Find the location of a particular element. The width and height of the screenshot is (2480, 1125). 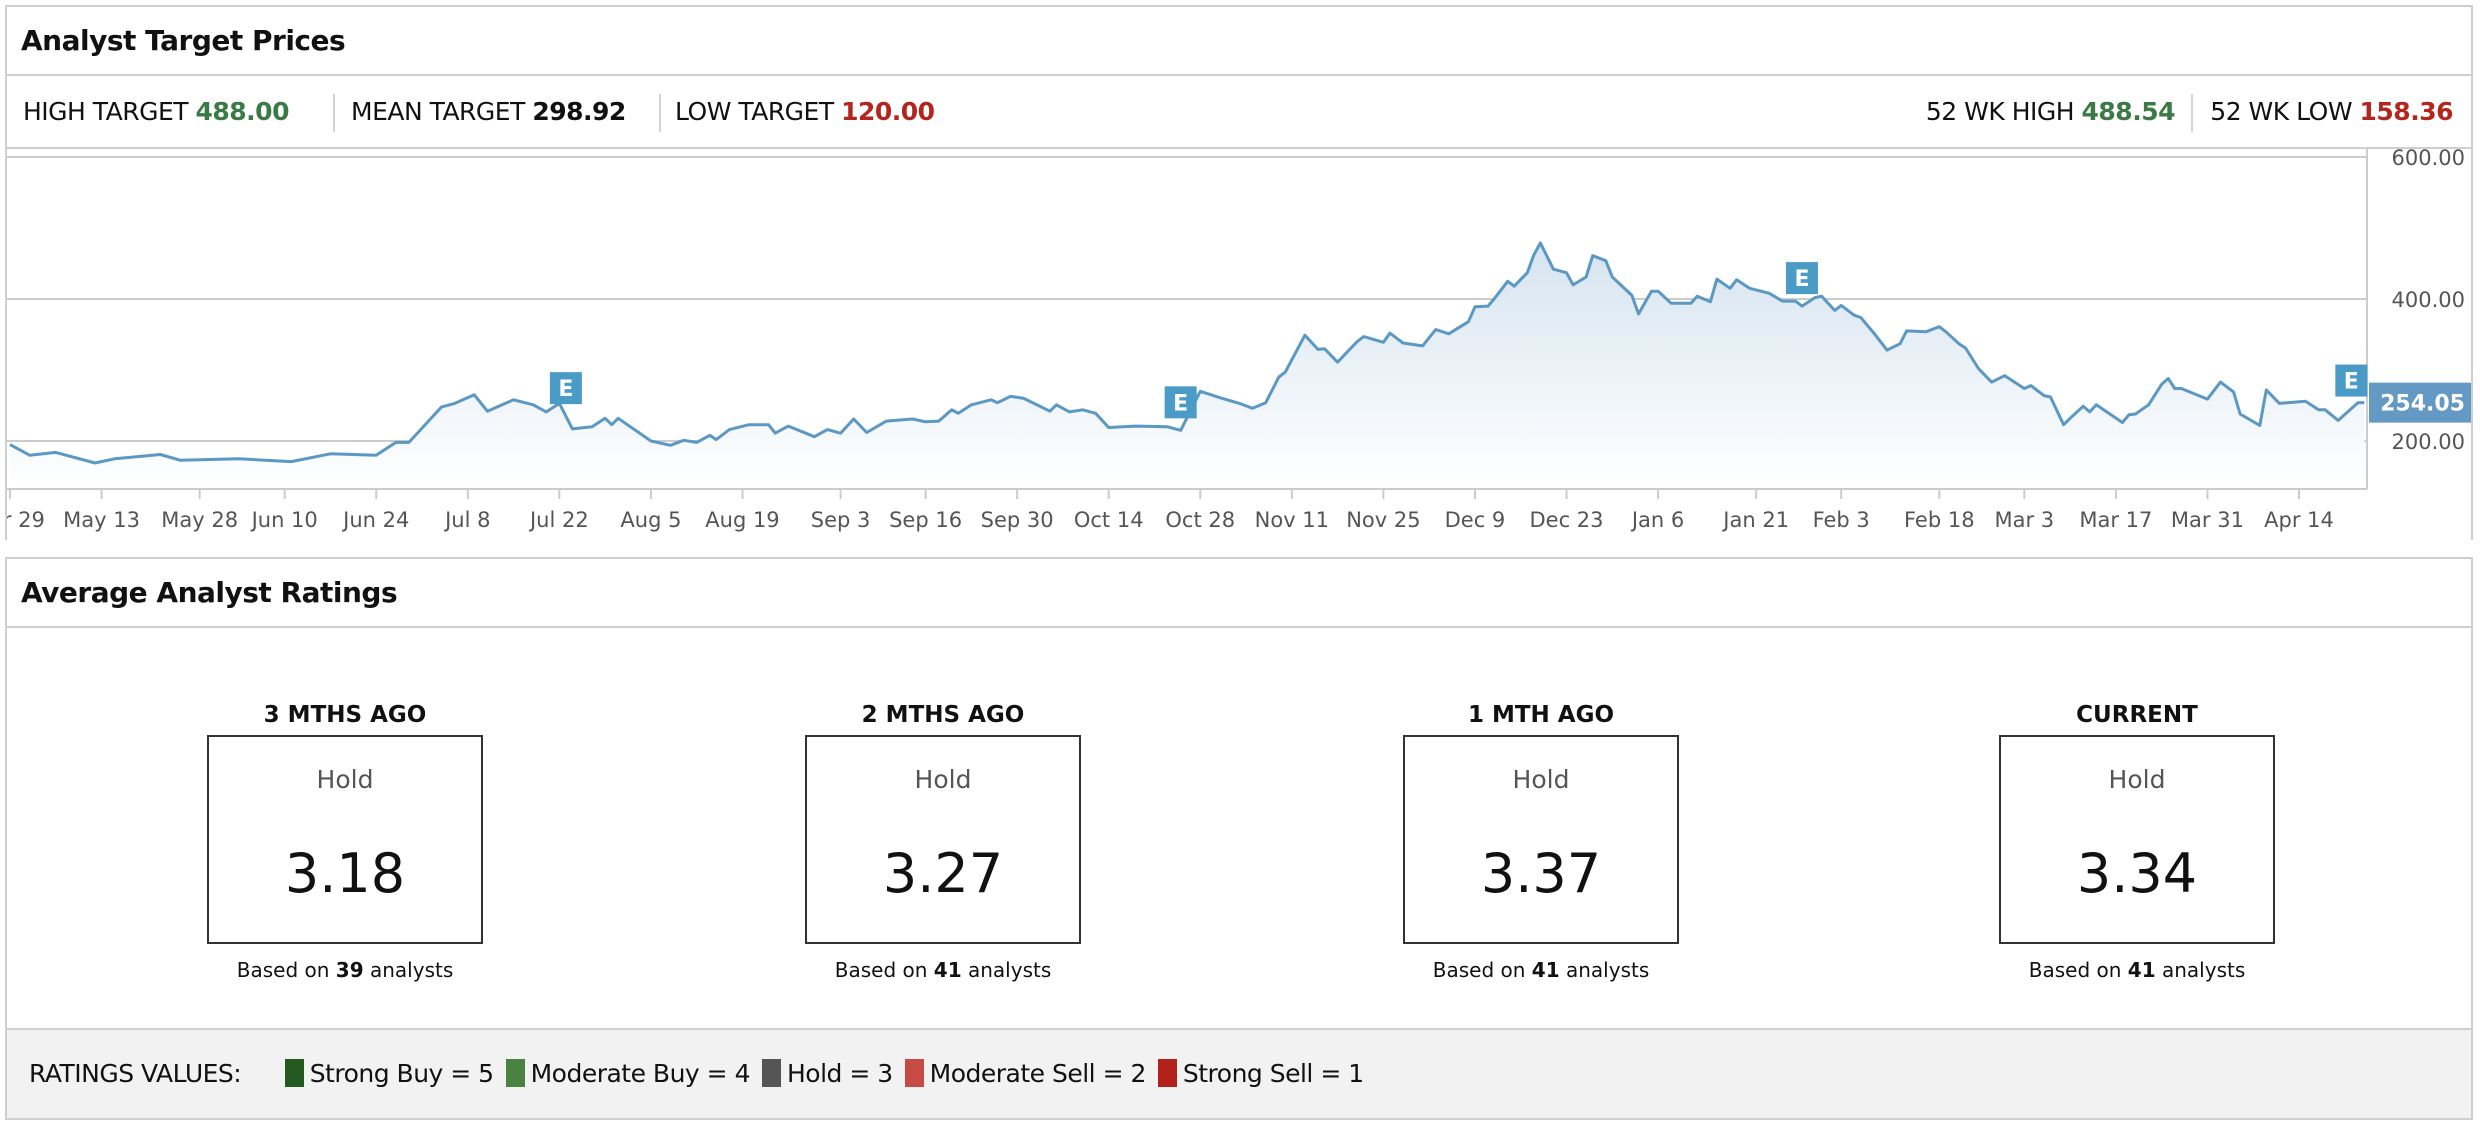

rating-column: CURRENT Hold 3.34 Based on 41 analysts is located at coordinates (2137, 838).